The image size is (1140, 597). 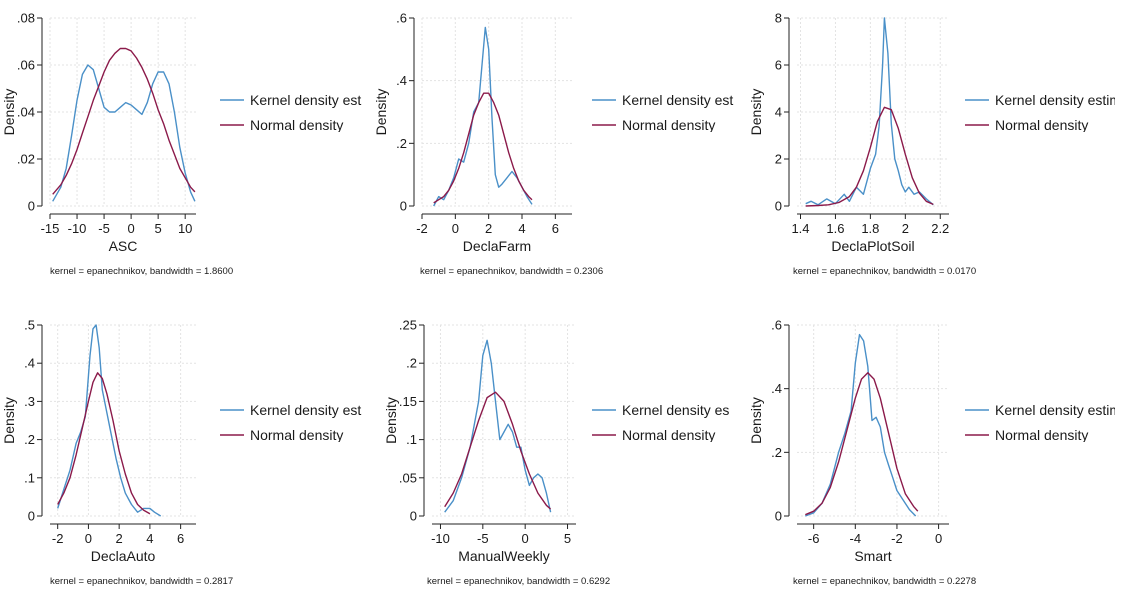 I want to click on y-tick-label: .15, so click(x=408, y=401).